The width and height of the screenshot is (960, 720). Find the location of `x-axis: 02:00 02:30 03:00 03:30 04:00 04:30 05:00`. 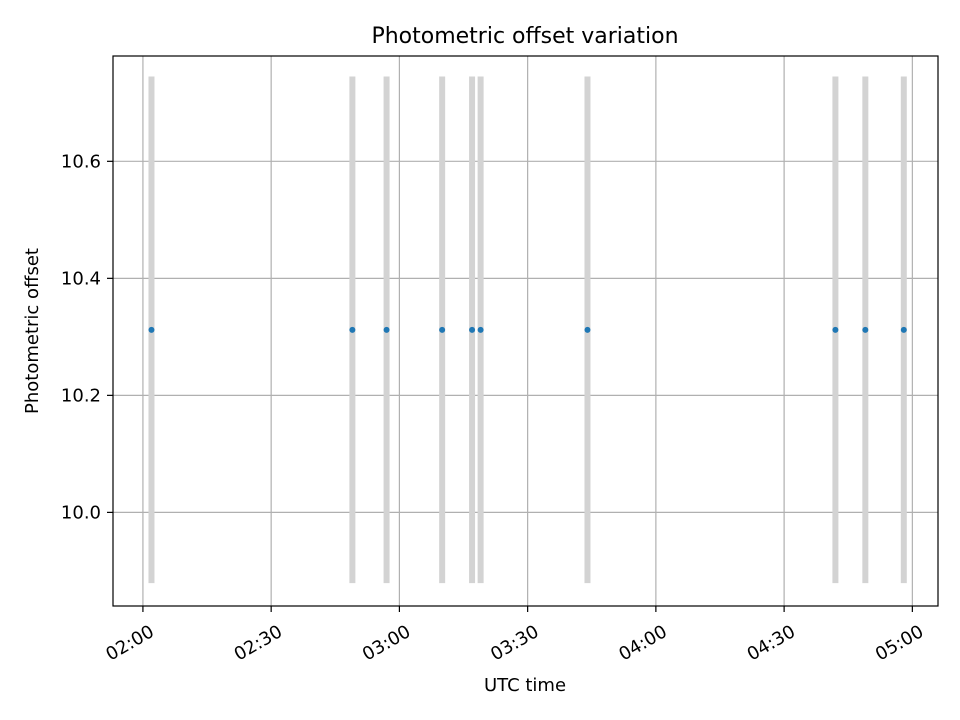

x-axis: 02:00 02:30 03:00 03:30 04:00 04:30 05:00 is located at coordinates (514, 635).